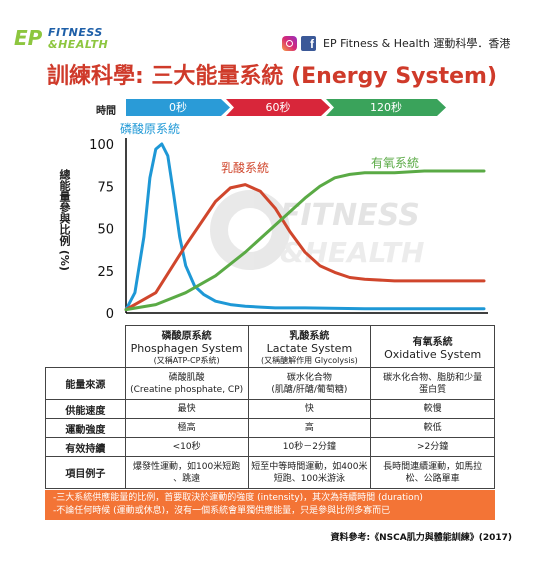  I want to click on cell-line: 碳水化合物, so click(309, 377).